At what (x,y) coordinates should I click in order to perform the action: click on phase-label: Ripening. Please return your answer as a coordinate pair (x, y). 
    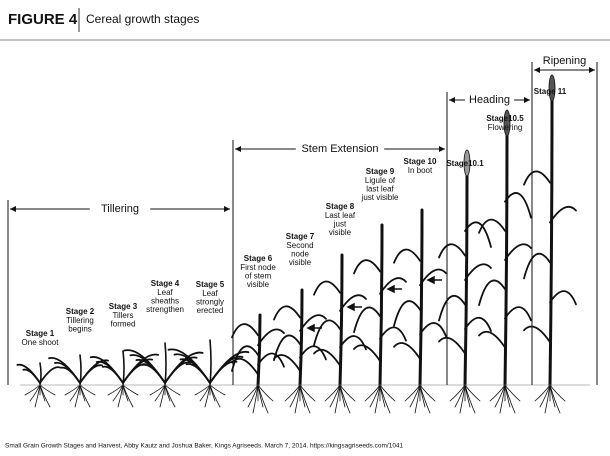
    Looking at the image, I should click on (564, 61).